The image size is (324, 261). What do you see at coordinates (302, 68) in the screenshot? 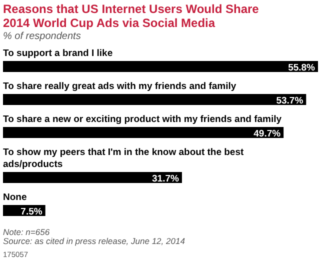
I see `data-label: 55.8%` at bounding box center [302, 68].